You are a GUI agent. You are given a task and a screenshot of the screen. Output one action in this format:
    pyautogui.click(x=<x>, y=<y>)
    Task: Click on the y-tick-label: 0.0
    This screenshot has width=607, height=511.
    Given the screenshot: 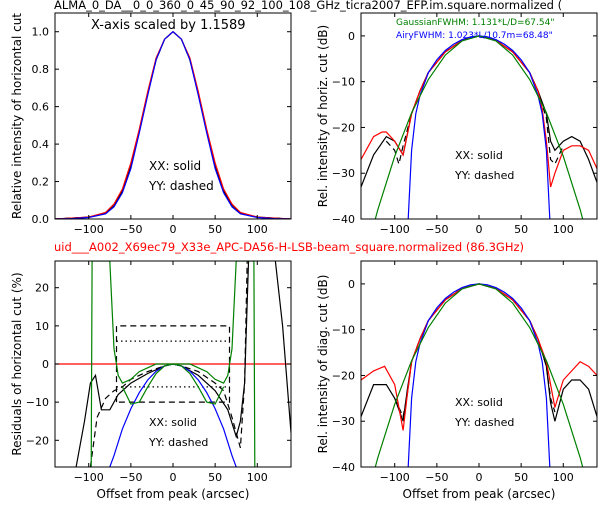 What is the action you would take?
    pyautogui.click(x=41, y=219)
    